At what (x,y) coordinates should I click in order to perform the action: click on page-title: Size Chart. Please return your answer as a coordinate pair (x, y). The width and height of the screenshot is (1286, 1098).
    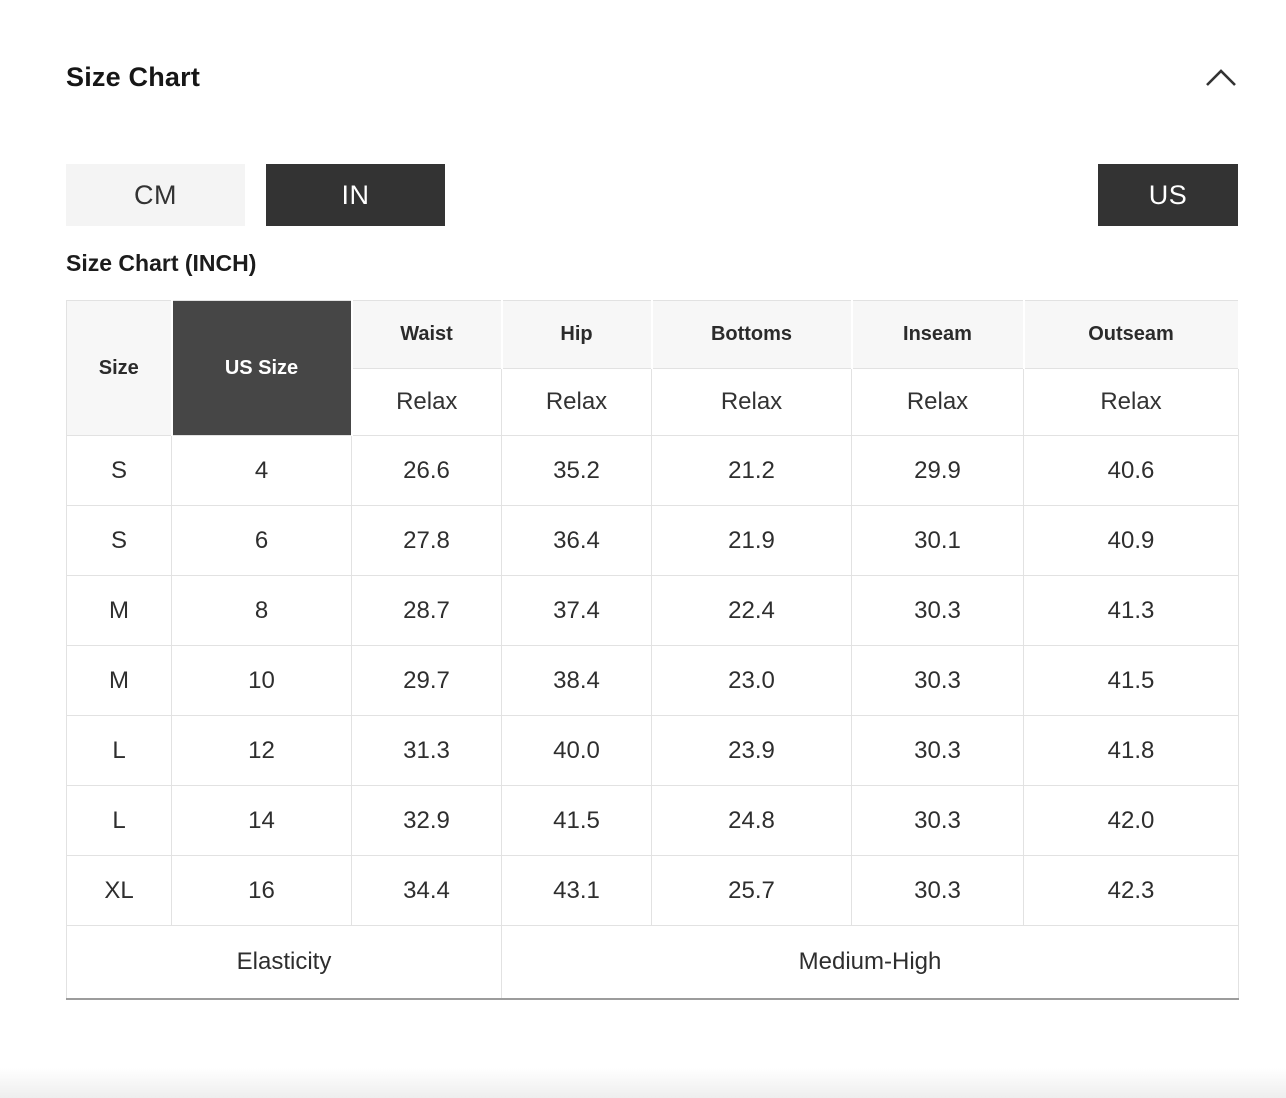
    Looking at the image, I should click on (133, 77).